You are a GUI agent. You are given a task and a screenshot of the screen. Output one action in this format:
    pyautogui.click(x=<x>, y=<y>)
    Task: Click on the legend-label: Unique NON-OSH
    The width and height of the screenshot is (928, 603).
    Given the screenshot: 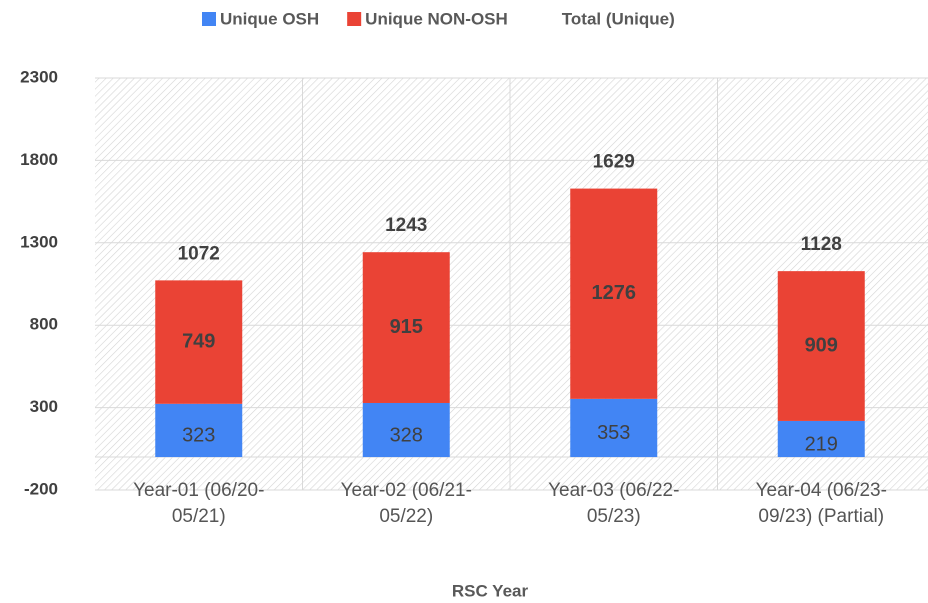 What is the action you would take?
    pyautogui.click(x=436, y=18)
    